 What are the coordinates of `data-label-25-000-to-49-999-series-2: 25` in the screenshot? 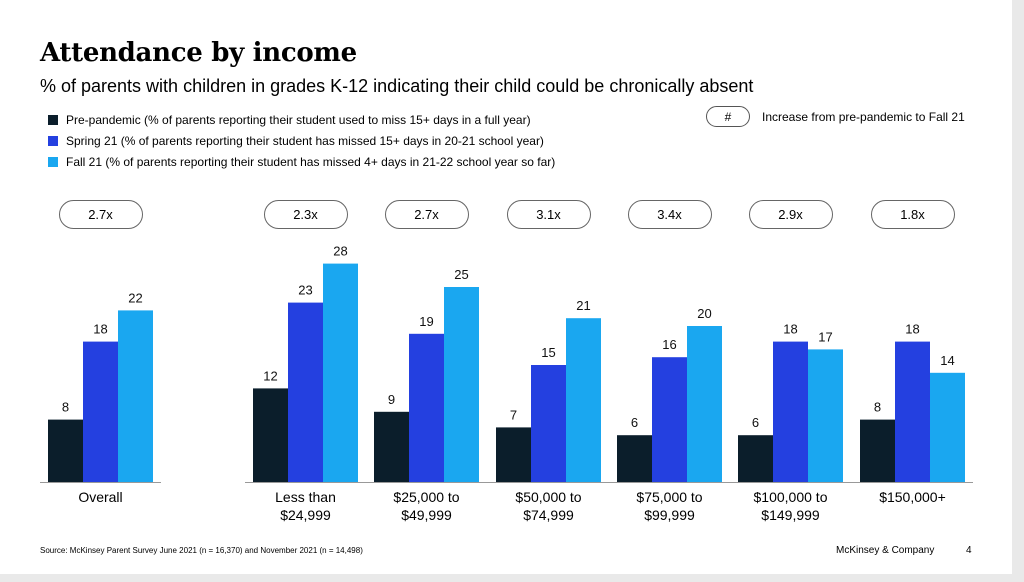 It's located at (461, 274).